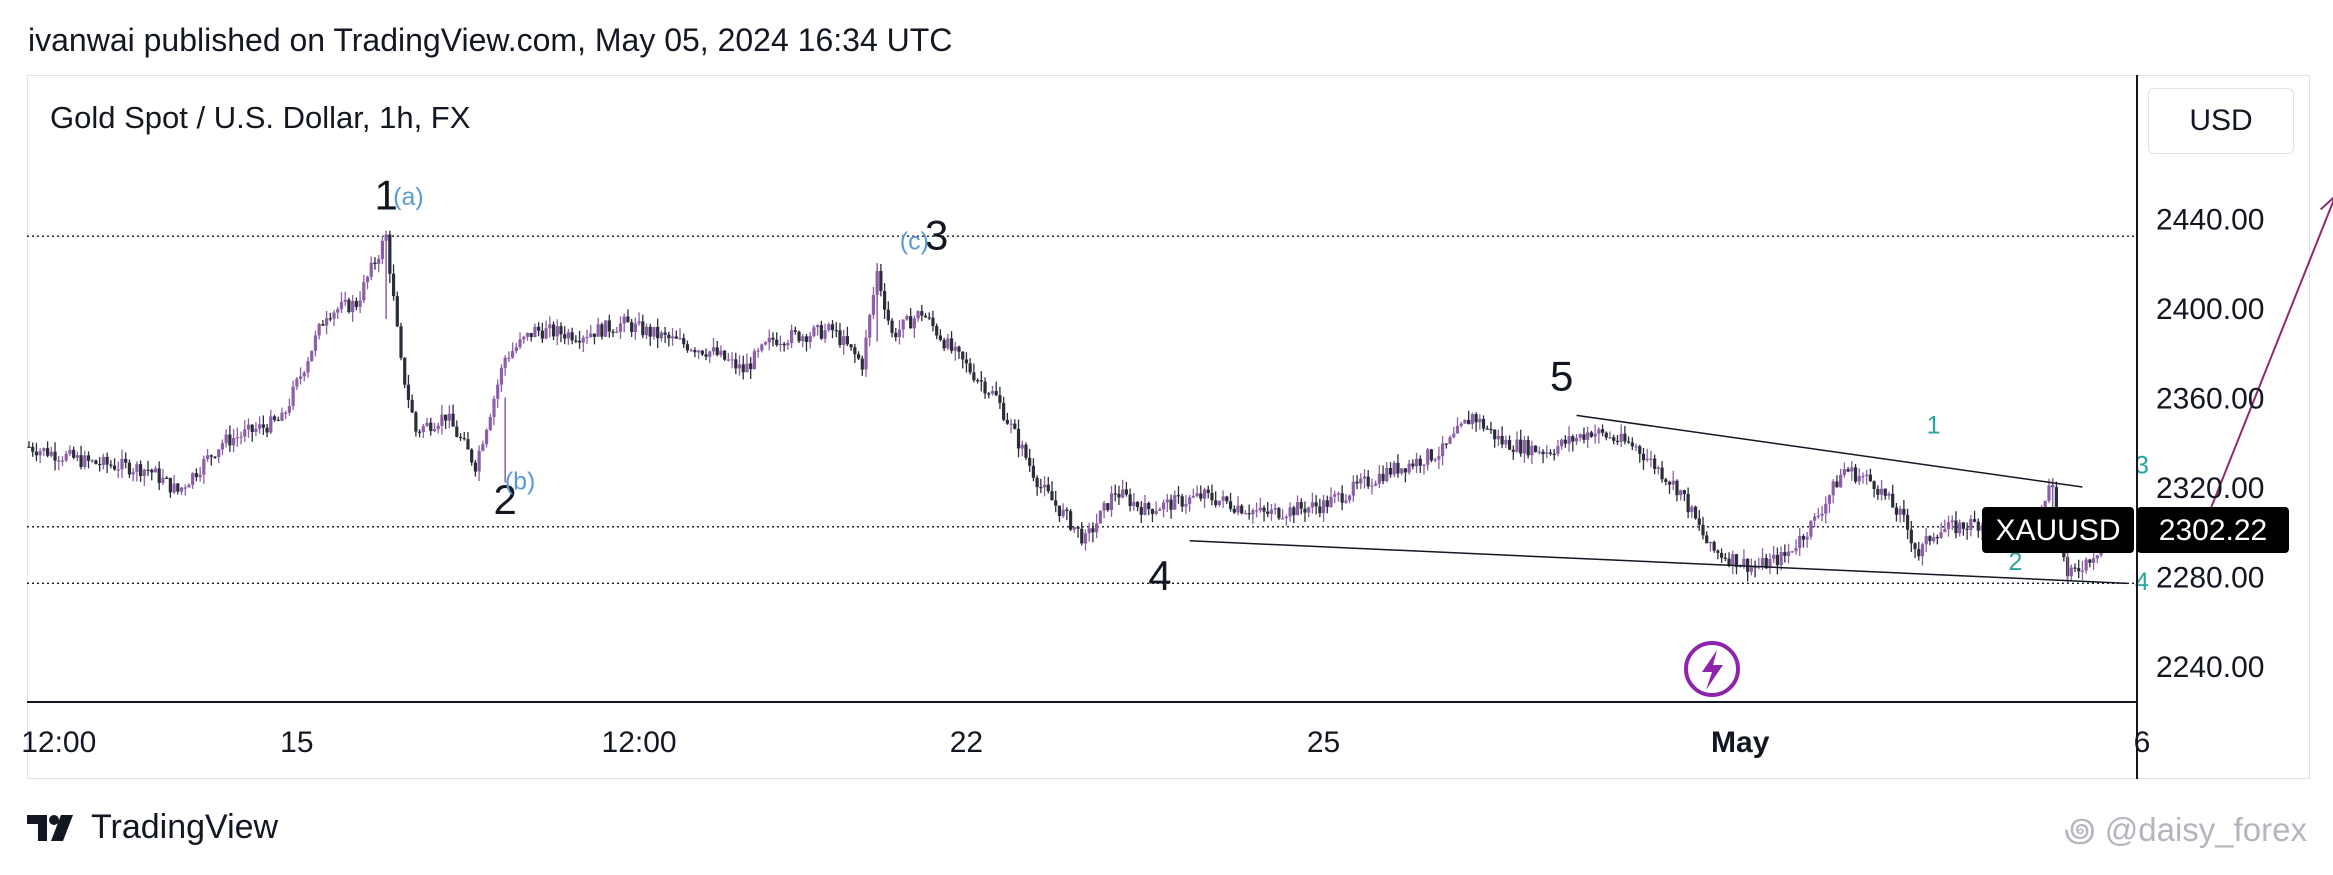 Image resolution: width=2333 pixels, height=875 pixels. What do you see at coordinates (1712, 669) in the screenshot?
I see `flash-badge` at bounding box center [1712, 669].